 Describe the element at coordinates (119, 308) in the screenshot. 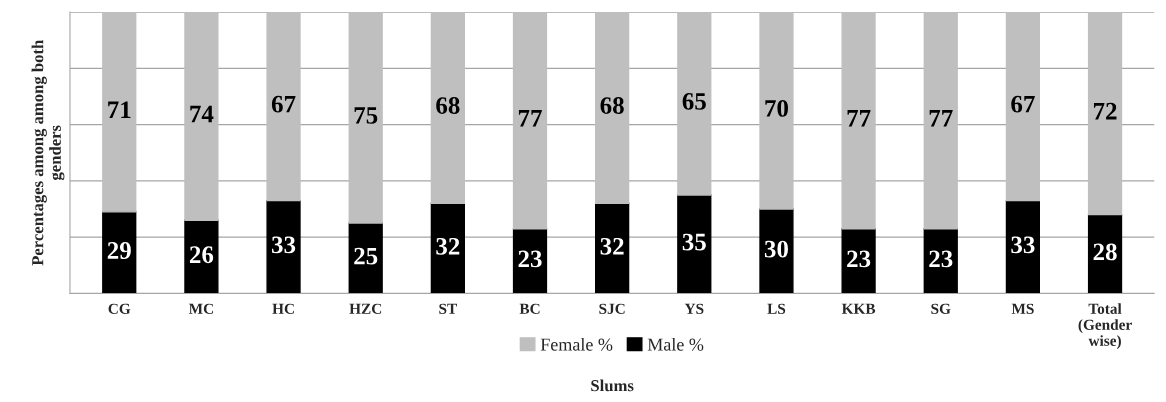

I see `x-tick-label: CG` at that location.